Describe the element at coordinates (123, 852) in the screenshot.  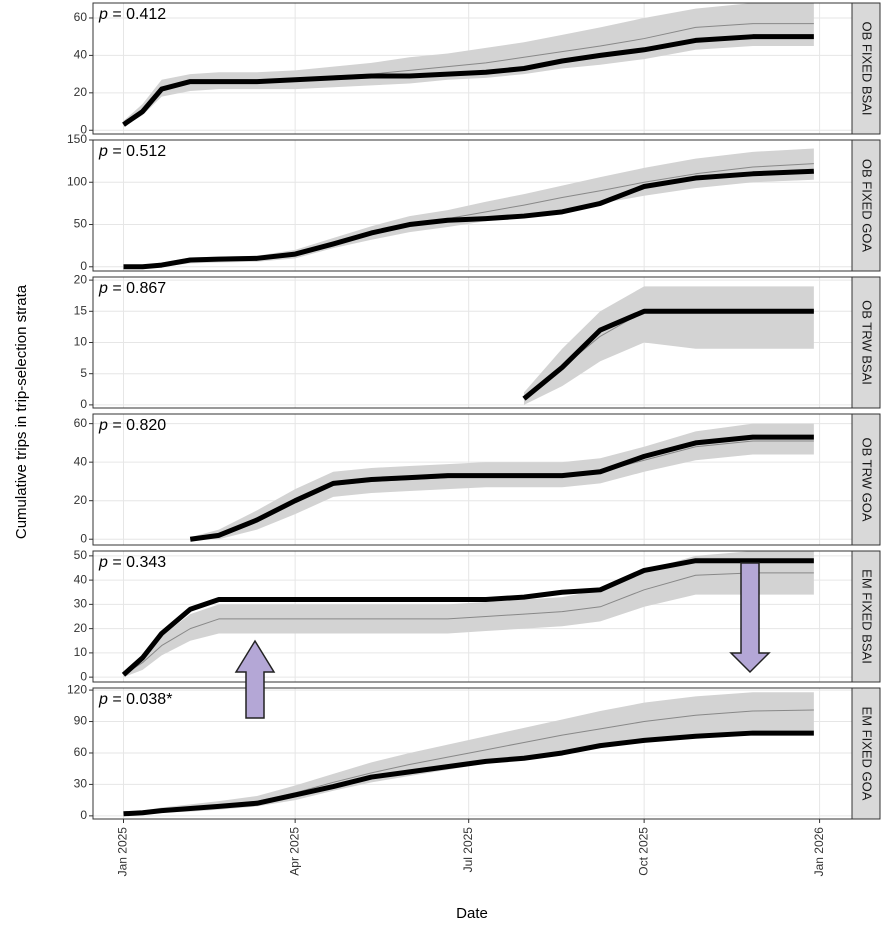
I see `x-tick-label: Jan 2025` at that location.